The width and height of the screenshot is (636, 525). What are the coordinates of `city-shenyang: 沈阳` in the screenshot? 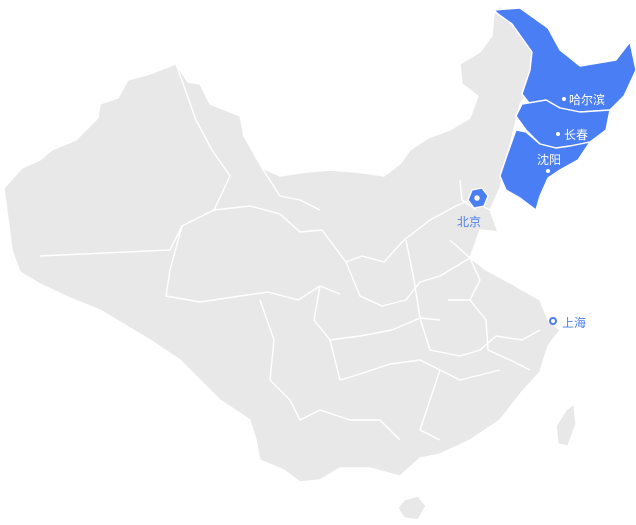 It's located at (549, 162).